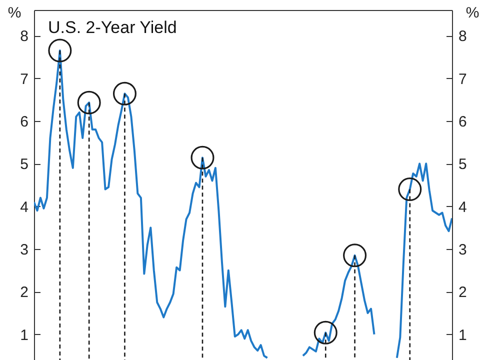  What do you see at coordinates (462, 121) in the screenshot?
I see `y2-tick-label: 6` at bounding box center [462, 121].